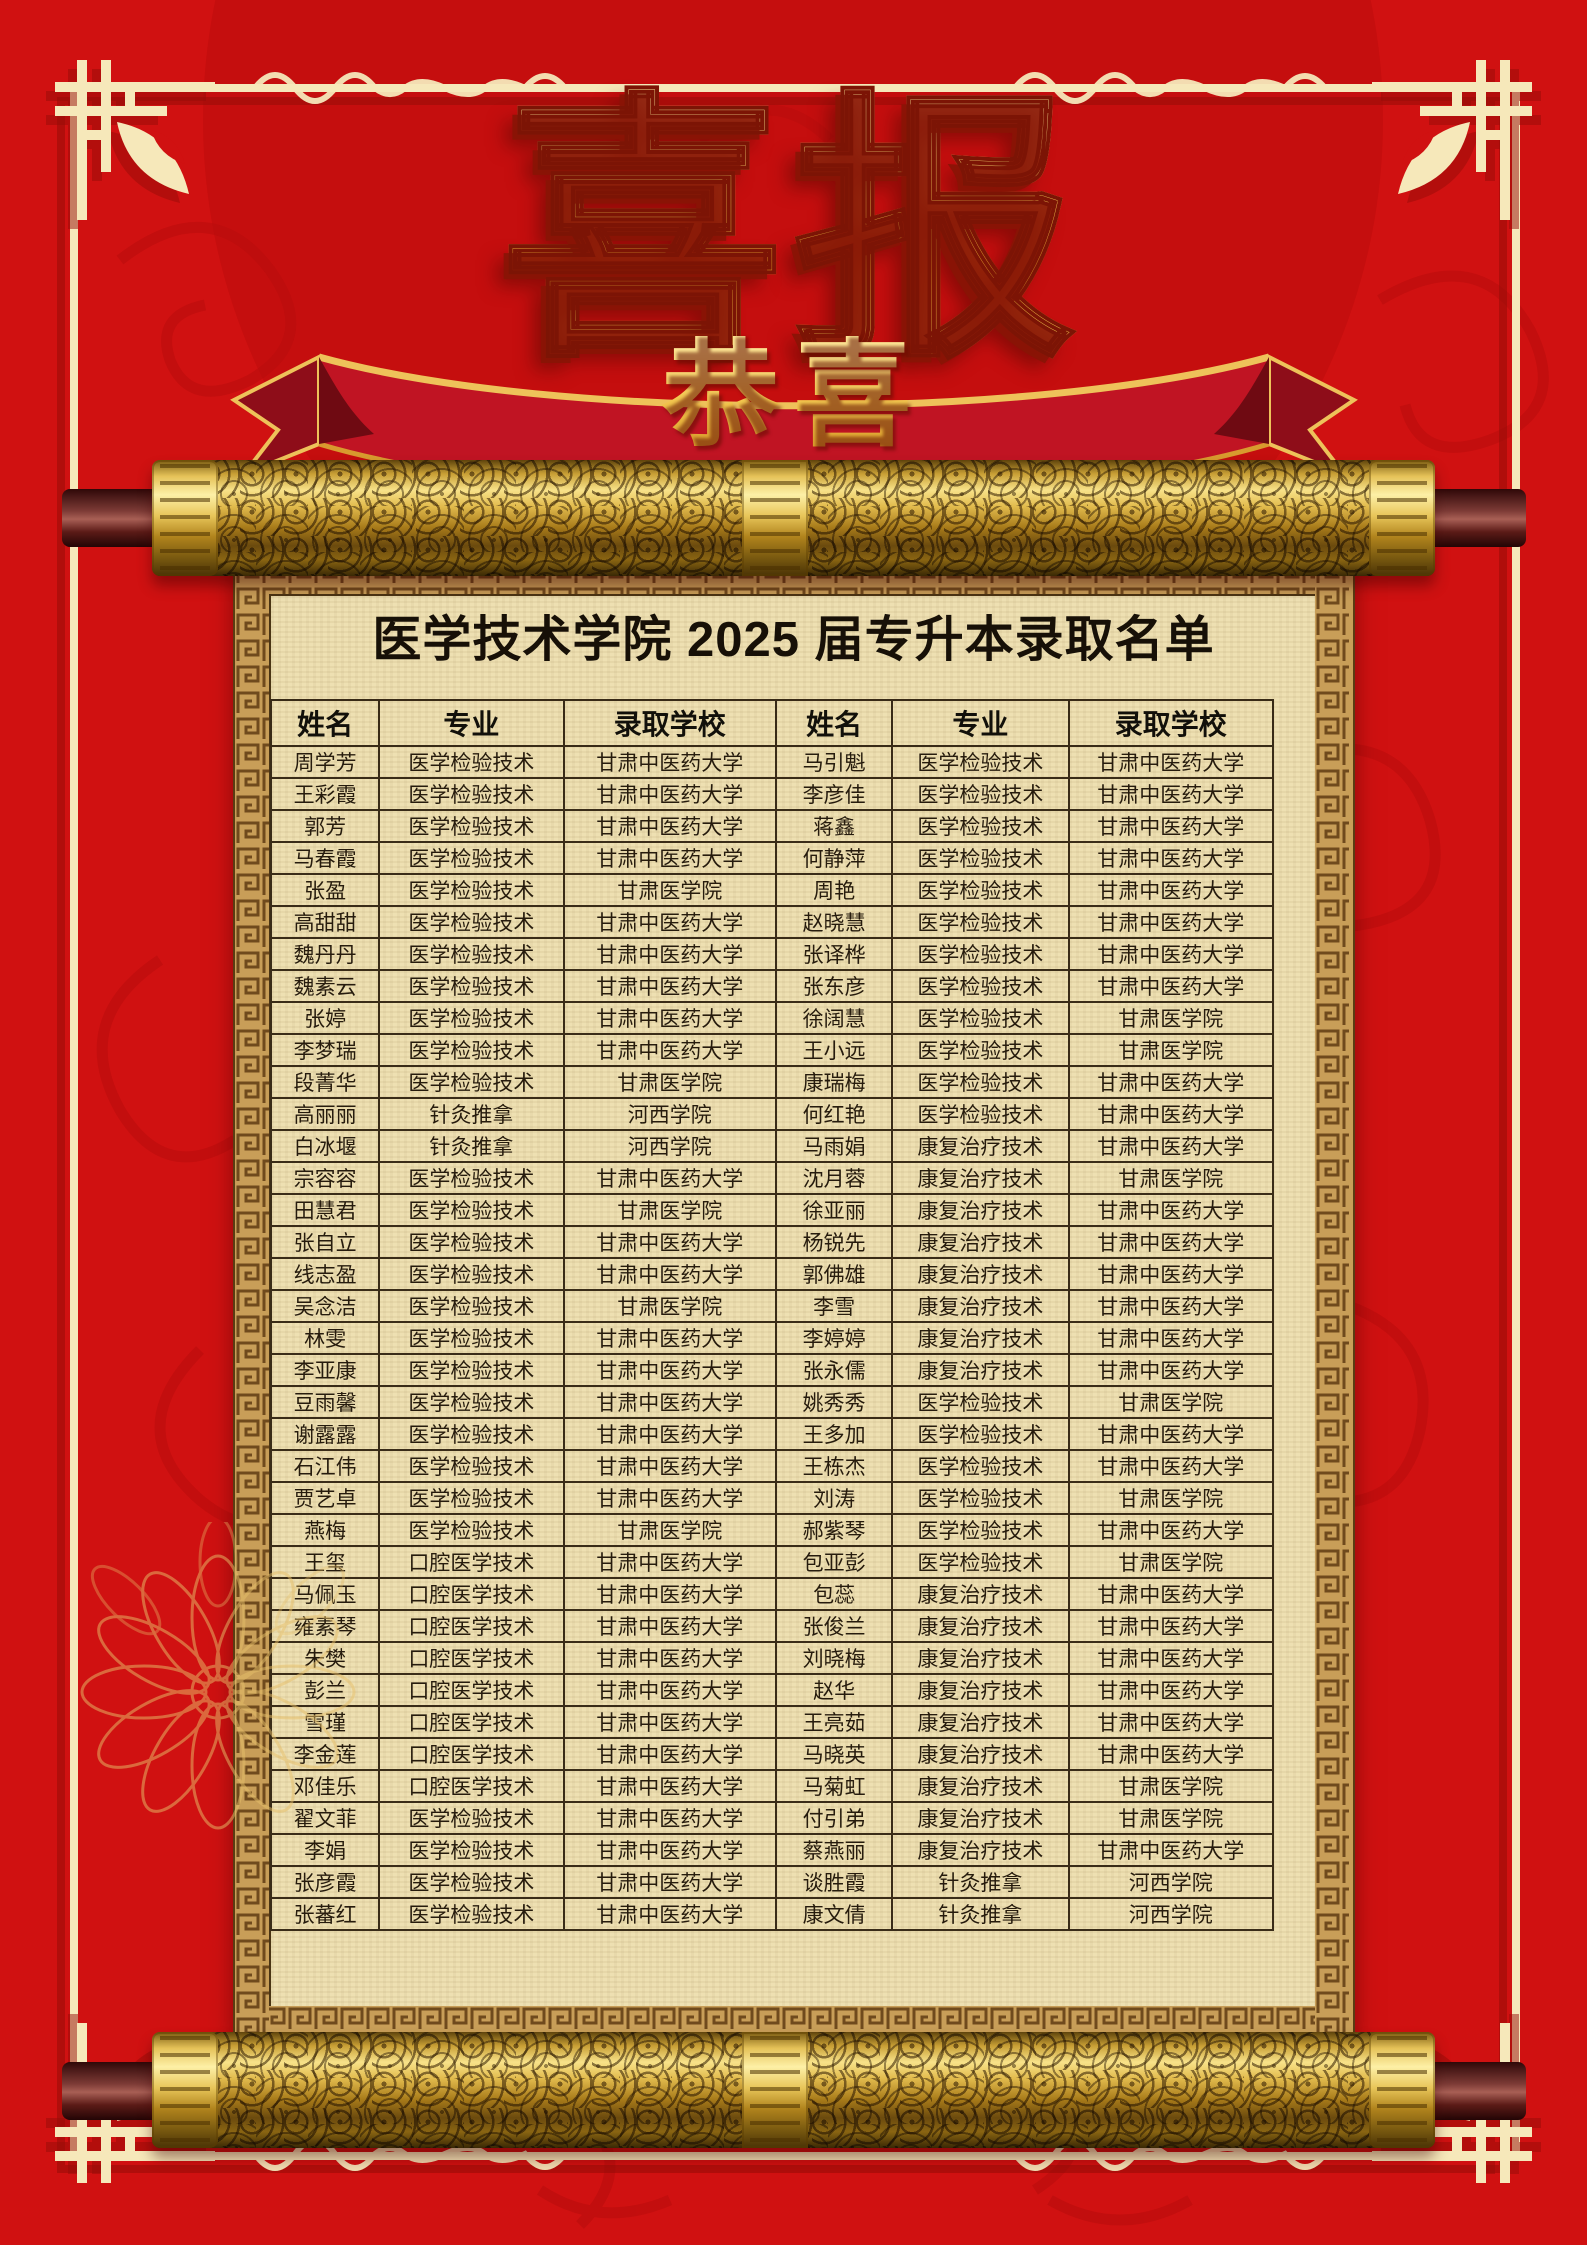 The width and height of the screenshot is (1587, 2245). Describe the element at coordinates (834, 954) in the screenshot. I see `table-cell: 张译桦` at that location.